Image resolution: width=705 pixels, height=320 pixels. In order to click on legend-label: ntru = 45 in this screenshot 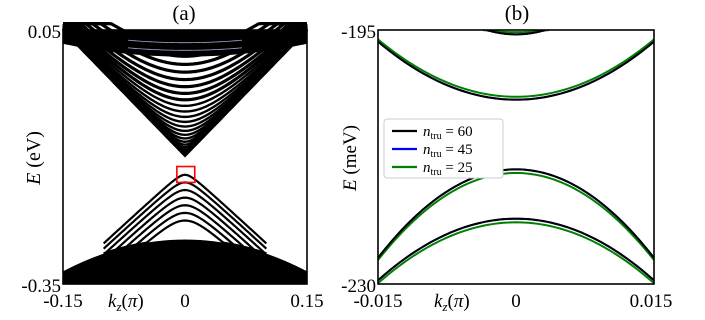, I will do `click(448, 151)`.